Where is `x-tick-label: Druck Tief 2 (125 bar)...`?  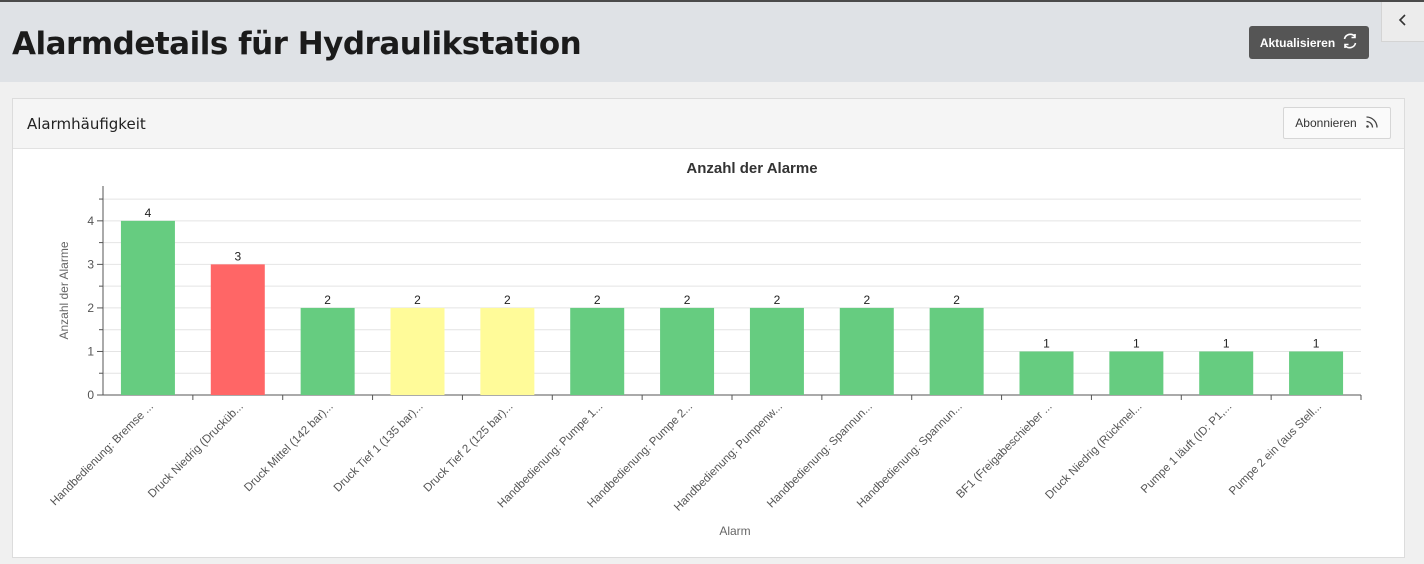 x-tick-label: Druck Tief 2 (125 bar)... is located at coordinates (469, 448).